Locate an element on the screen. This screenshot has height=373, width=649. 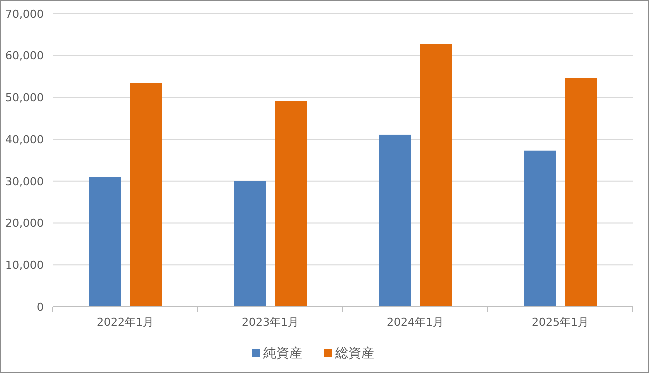
y-tick-label: 70,000 is located at coordinates (25, 14).